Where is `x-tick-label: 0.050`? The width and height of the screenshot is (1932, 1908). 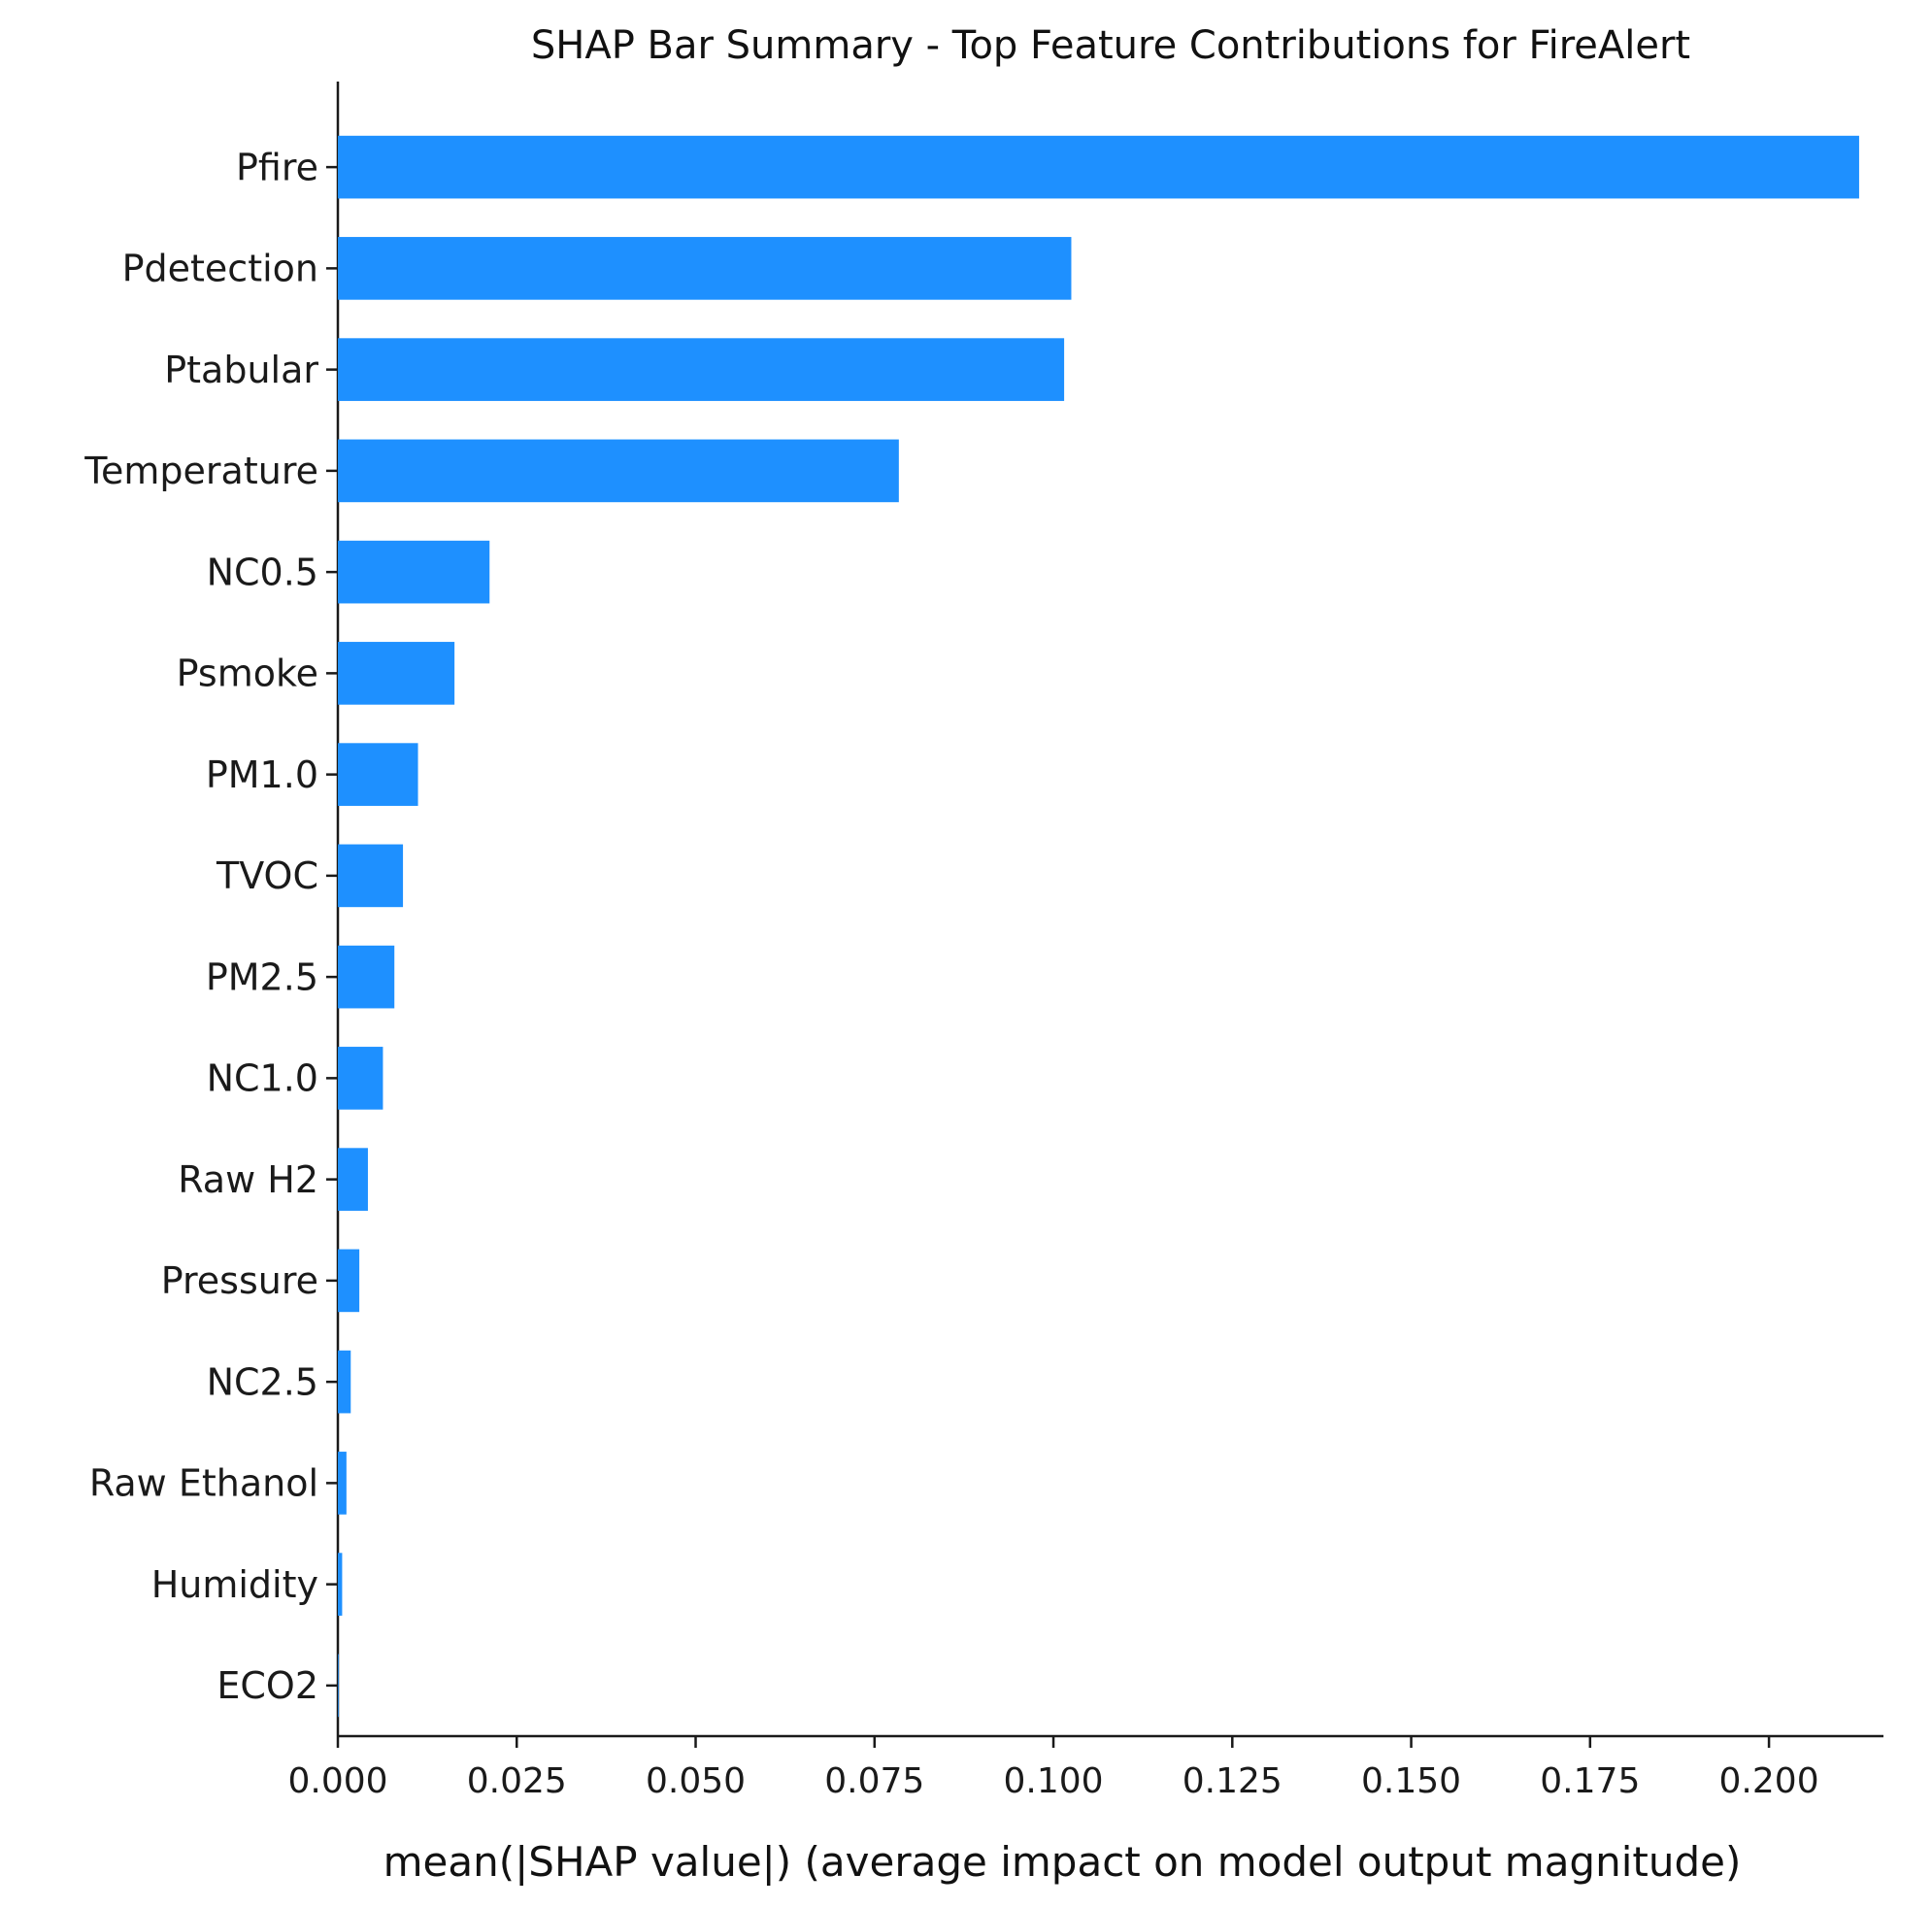 x-tick-label: 0.050 is located at coordinates (696, 1781).